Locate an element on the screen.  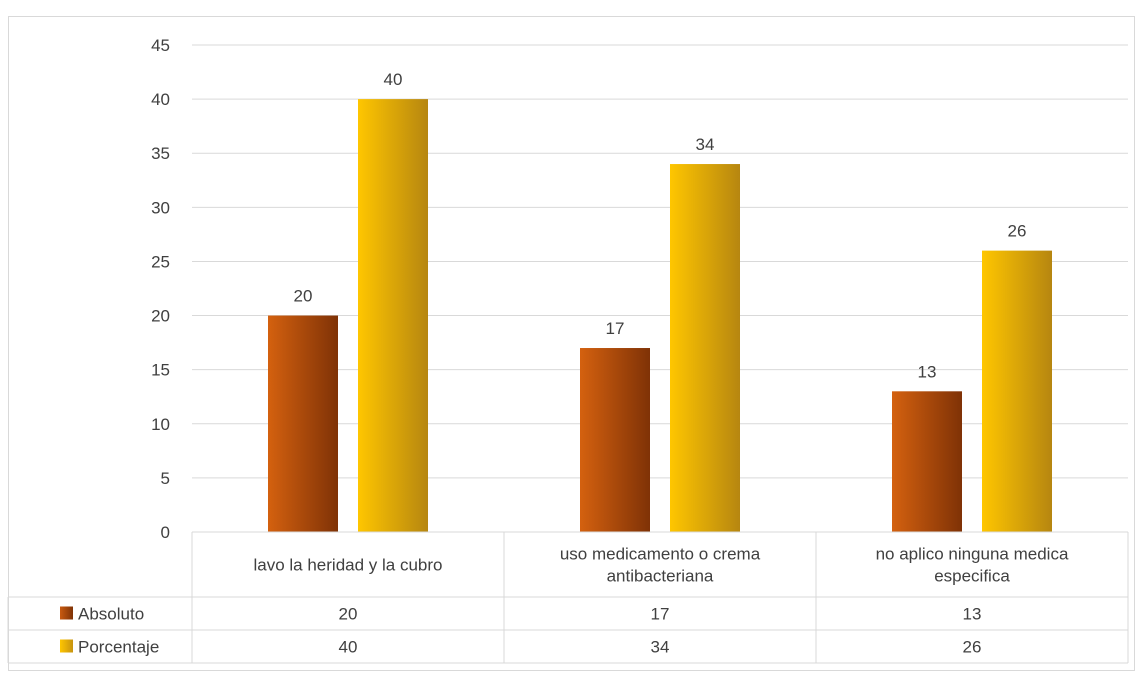
table-cell-value: 40 is located at coordinates (348, 647).